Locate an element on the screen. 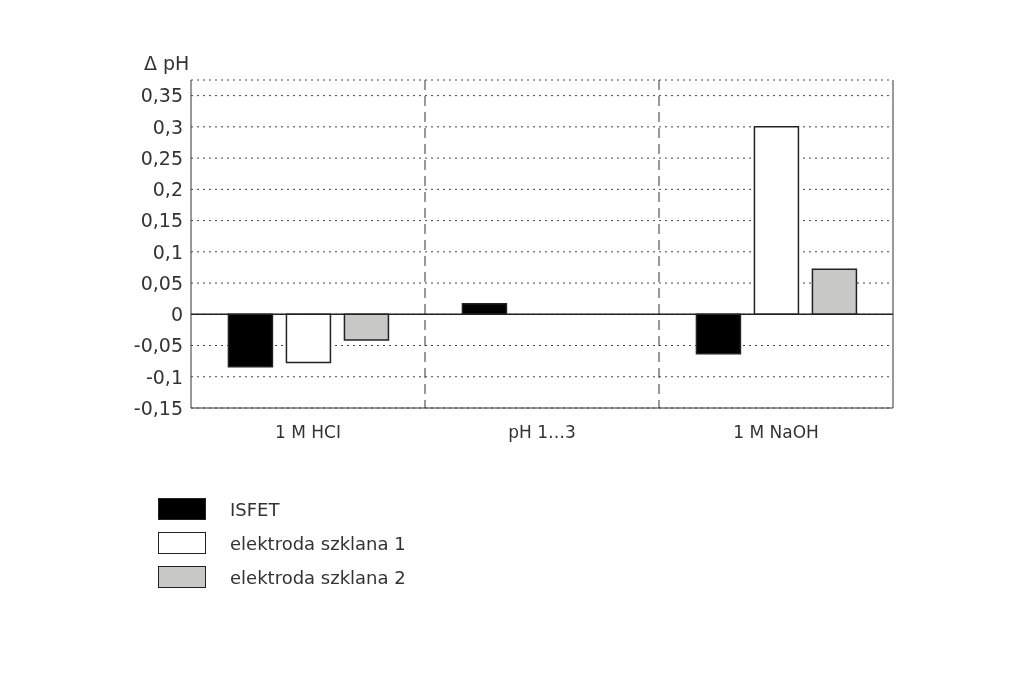 The image size is (1026, 687). y-tick-label: -0,05 is located at coordinates (158, 345).